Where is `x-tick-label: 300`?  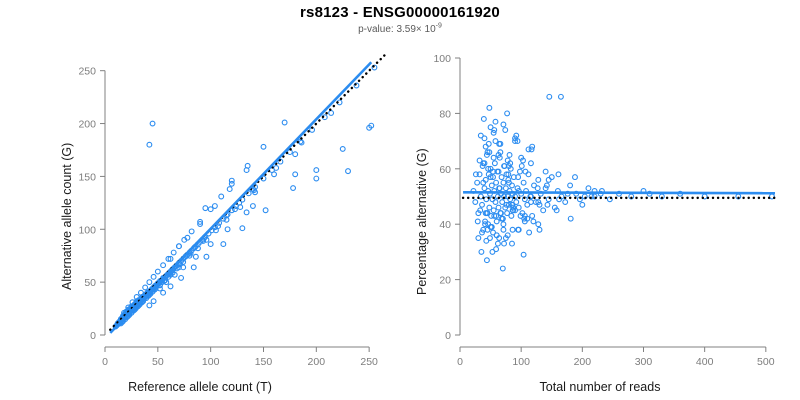
x-tick-label: 300 is located at coordinates (644, 362).